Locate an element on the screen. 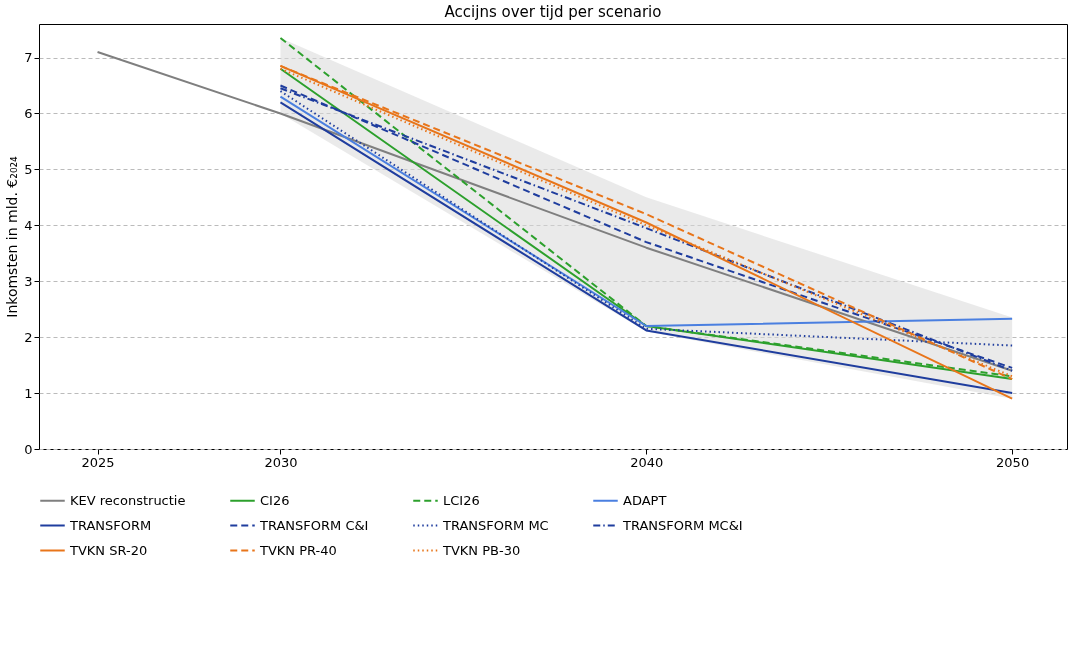  y-tick-label: 2 is located at coordinates (28, 337).